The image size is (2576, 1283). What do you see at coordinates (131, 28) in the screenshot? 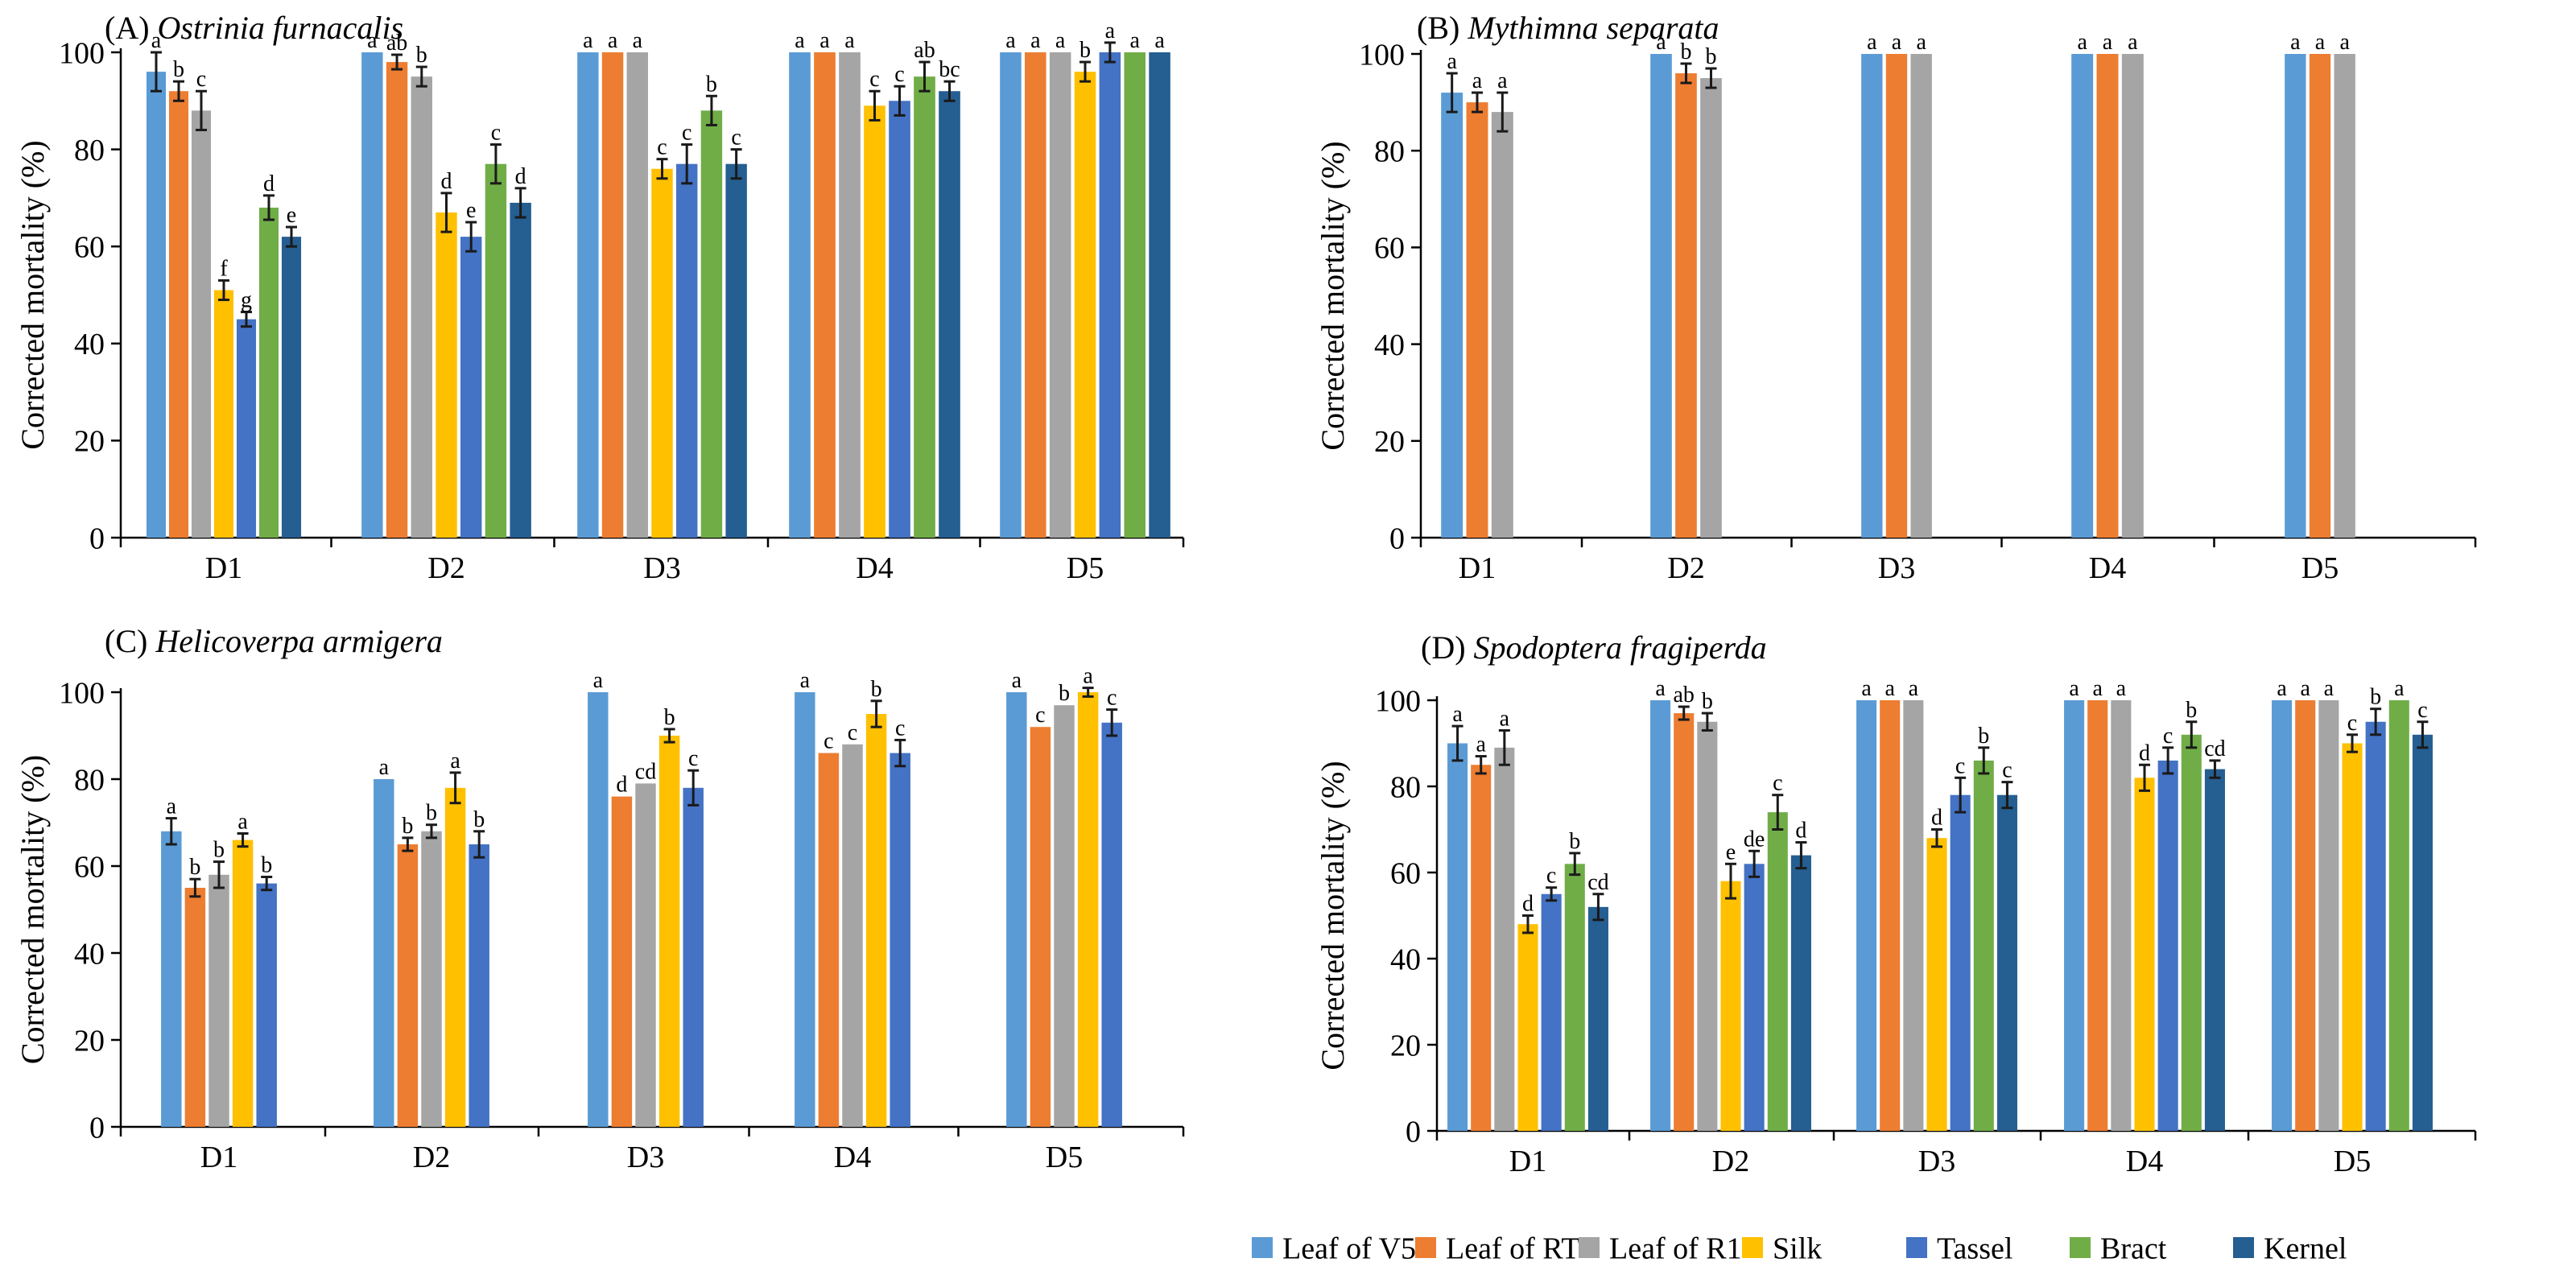
I see `panel-label: (A)` at bounding box center [131, 28].